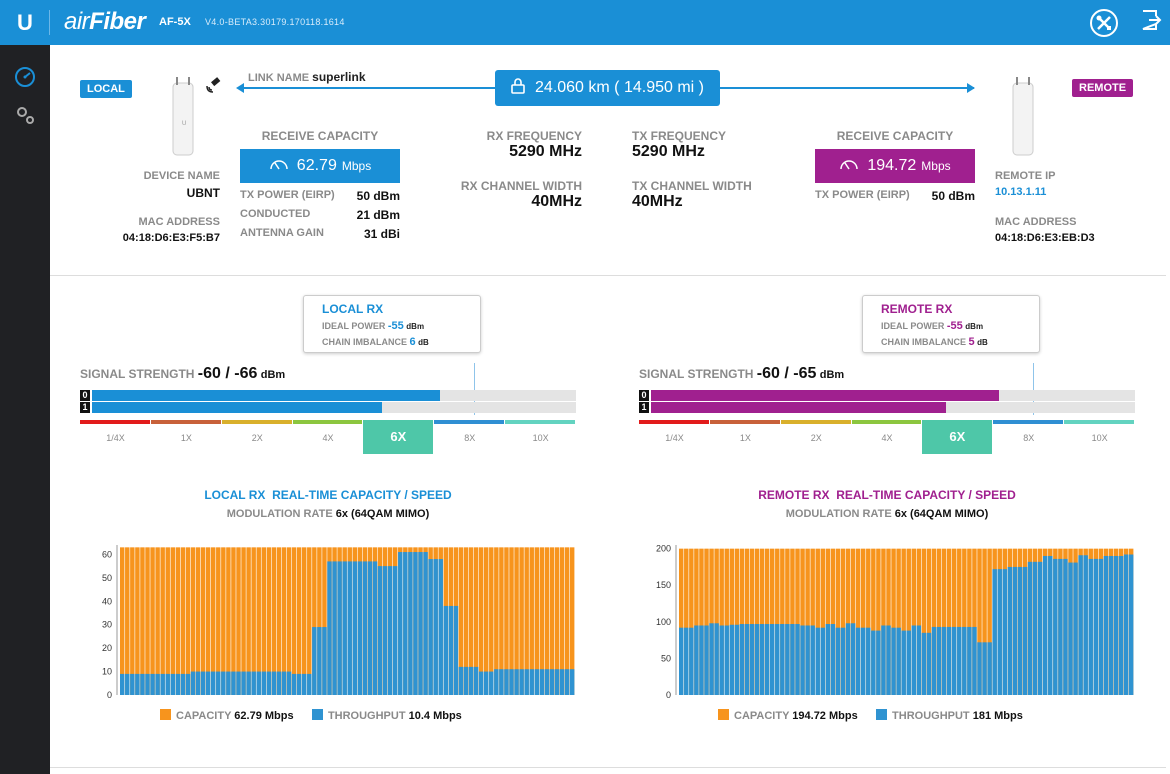 Image resolution: width=1170 pixels, height=774 pixels. Describe the element at coordinates (657, 201) in the screenshot. I see `tx-channel-width-value: 40MHz` at that location.